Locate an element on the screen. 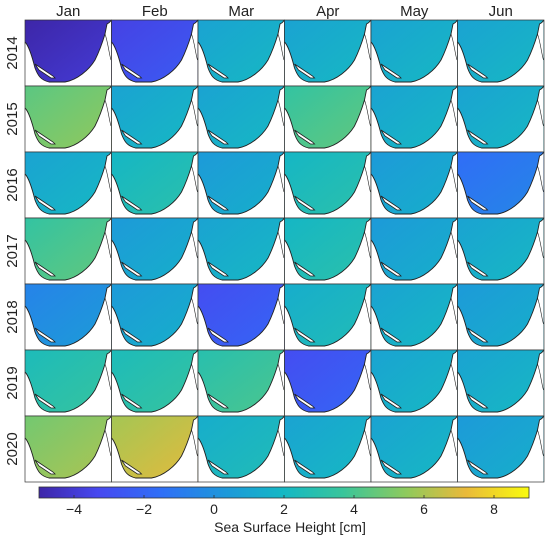  panel-2019-jan is located at coordinates (68, 383).